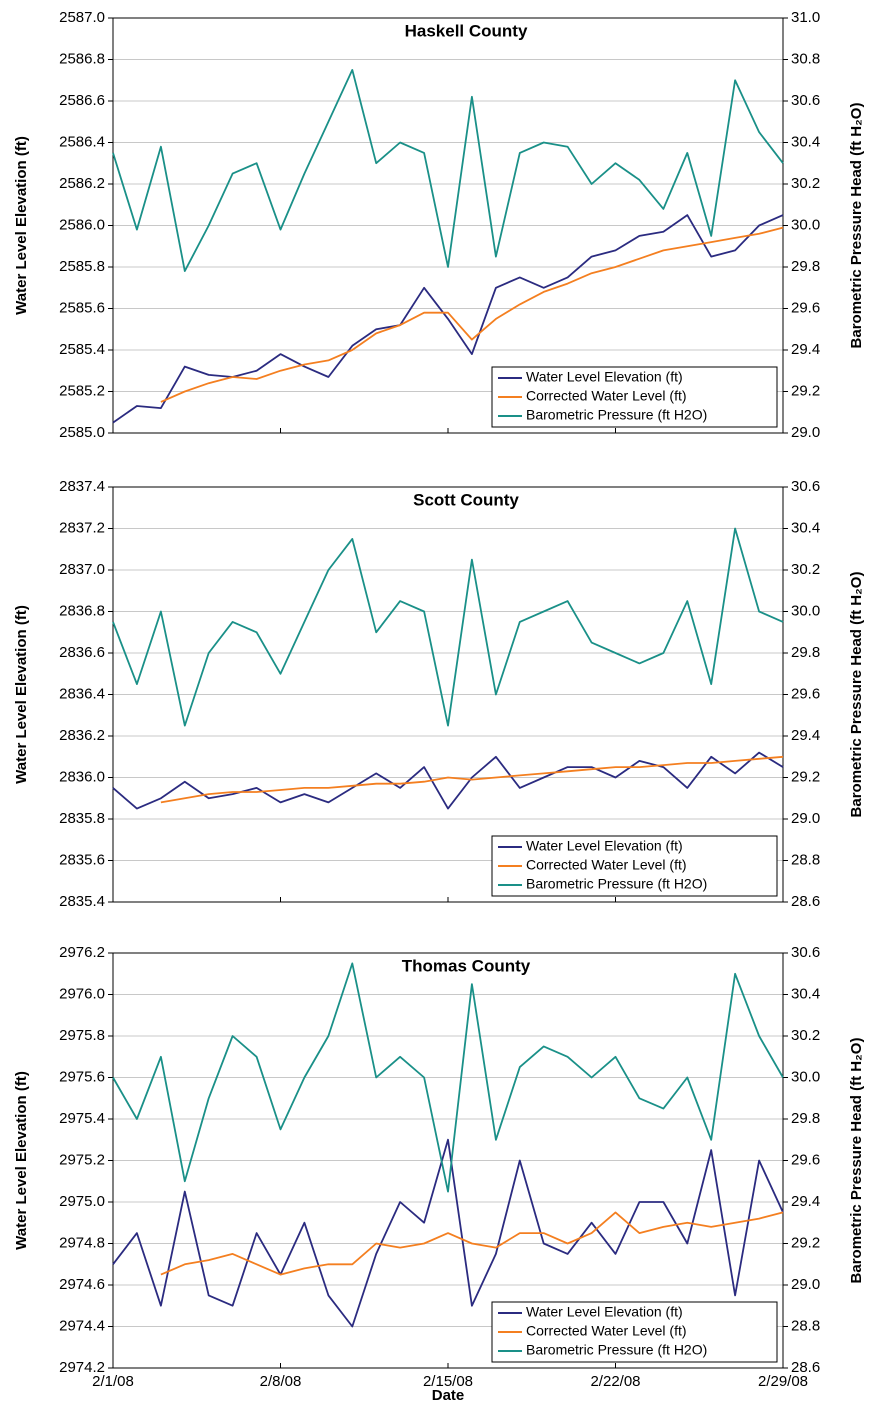  Describe the element at coordinates (82, 349) in the screenshot. I see `y-tick-label: 2585.4` at that location.